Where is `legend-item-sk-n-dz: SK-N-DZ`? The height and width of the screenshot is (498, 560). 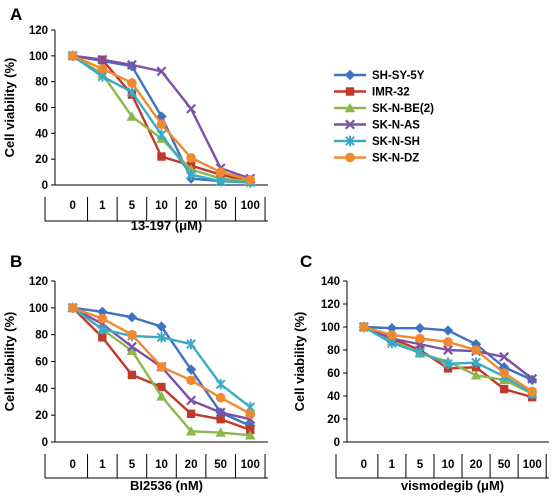
legend-item-sk-n-dz: SK-N-DZ is located at coordinates (376, 159).